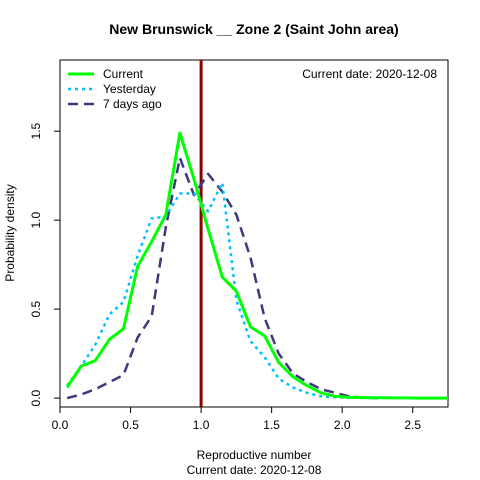 The width and height of the screenshot is (480, 480). What do you see at coordinates (271, 425) in the screenshot?
I see `x-tick-label: 1.5` at bounding box center [271, 425].